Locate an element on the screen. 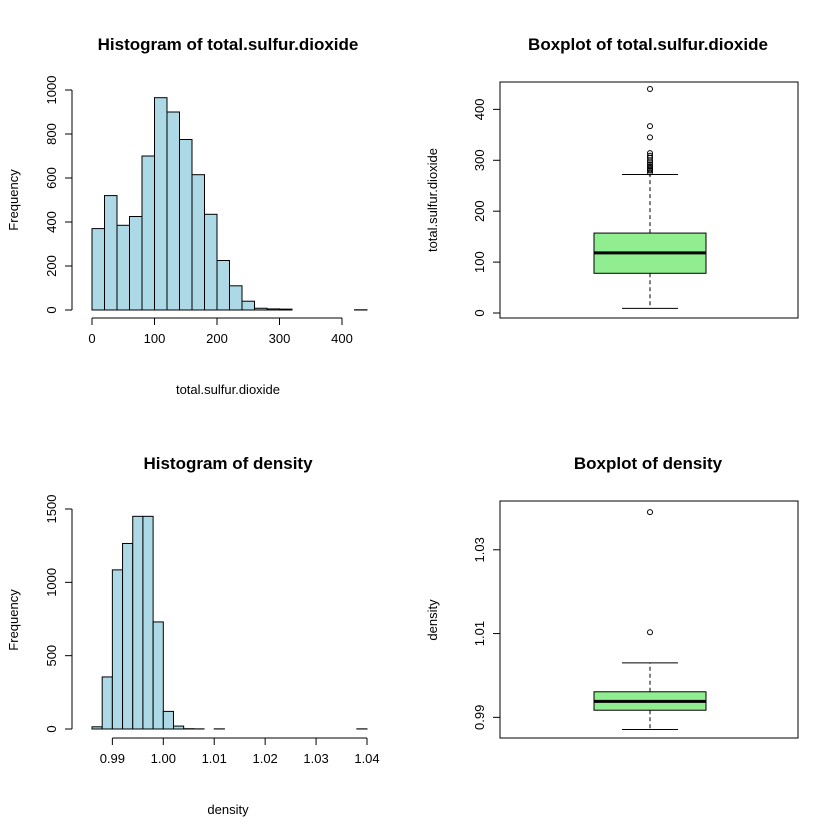 The height and width of the screenshot is (840, 840). x-axis-label: density is located at coordinates (228, 809).